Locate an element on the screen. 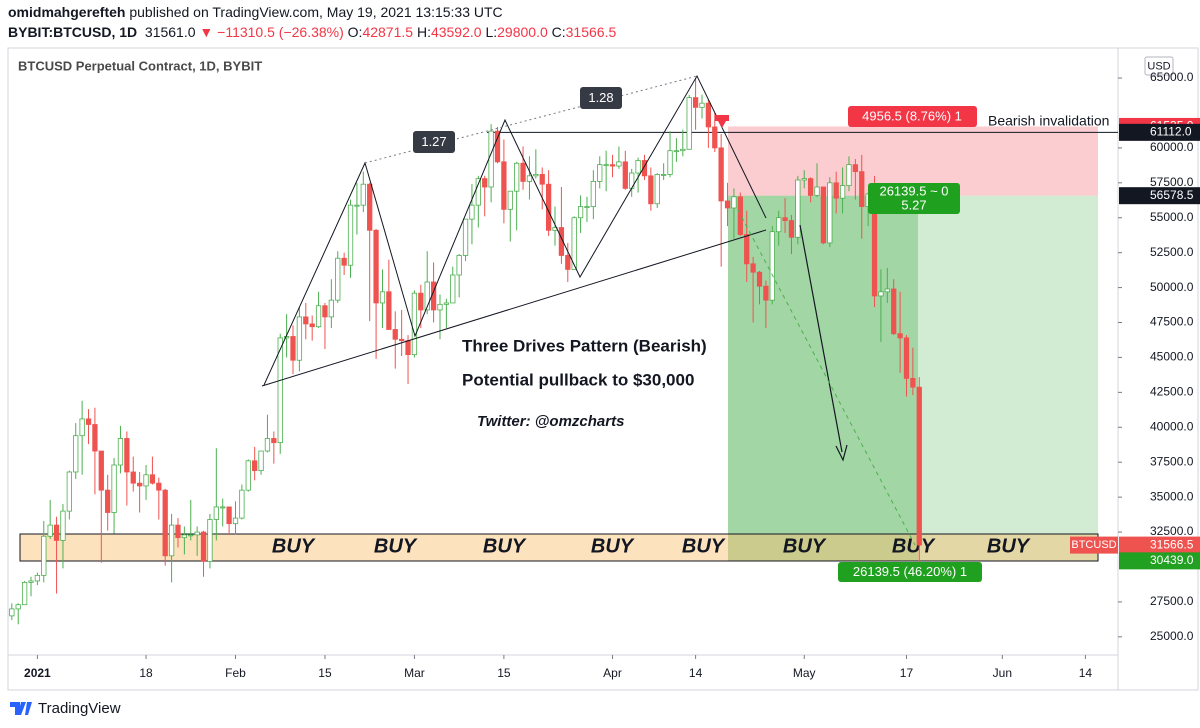 Image resolution: width=1200 pixels, height=728 pixels. l-value: 29800.0 is located at coordinates (522, 32).